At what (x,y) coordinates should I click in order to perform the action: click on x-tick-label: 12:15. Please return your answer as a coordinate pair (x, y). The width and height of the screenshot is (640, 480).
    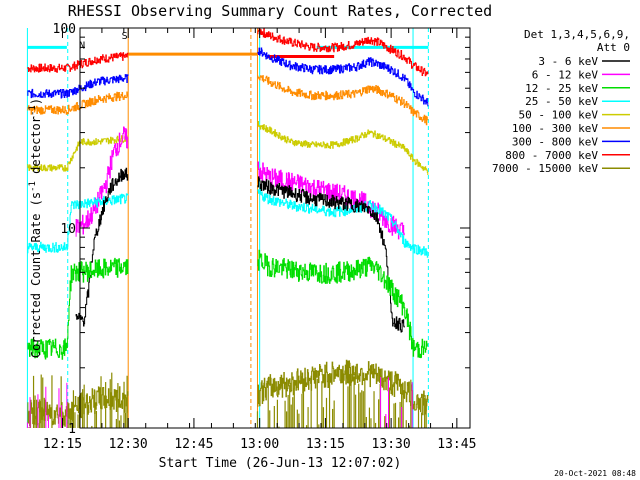
    Looking at the image, I should click on (62, 444).